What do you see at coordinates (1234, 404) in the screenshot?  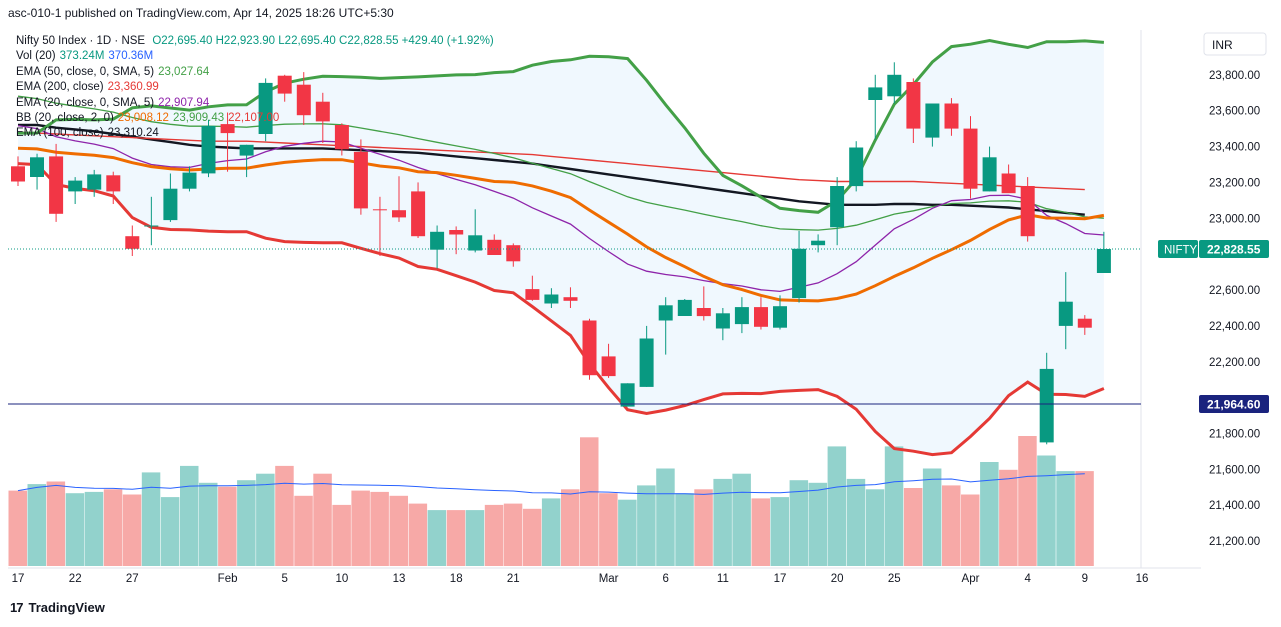 I see `support-value: 21,964.60` at bounding box center [1234, 404].